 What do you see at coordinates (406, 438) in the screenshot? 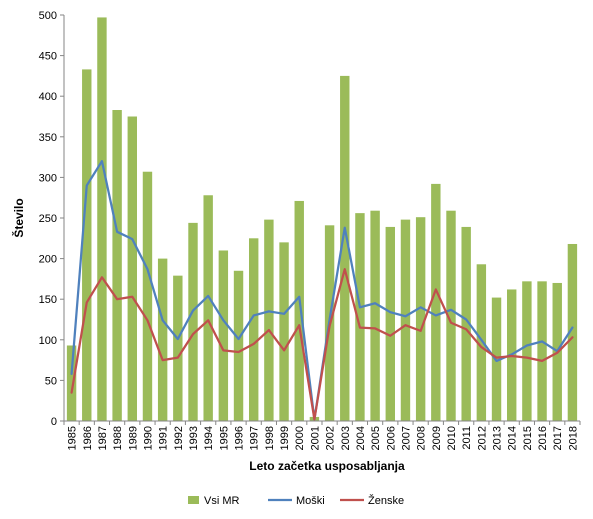
I see `x-tick-label: 2007` at bounding box center [406, 438].